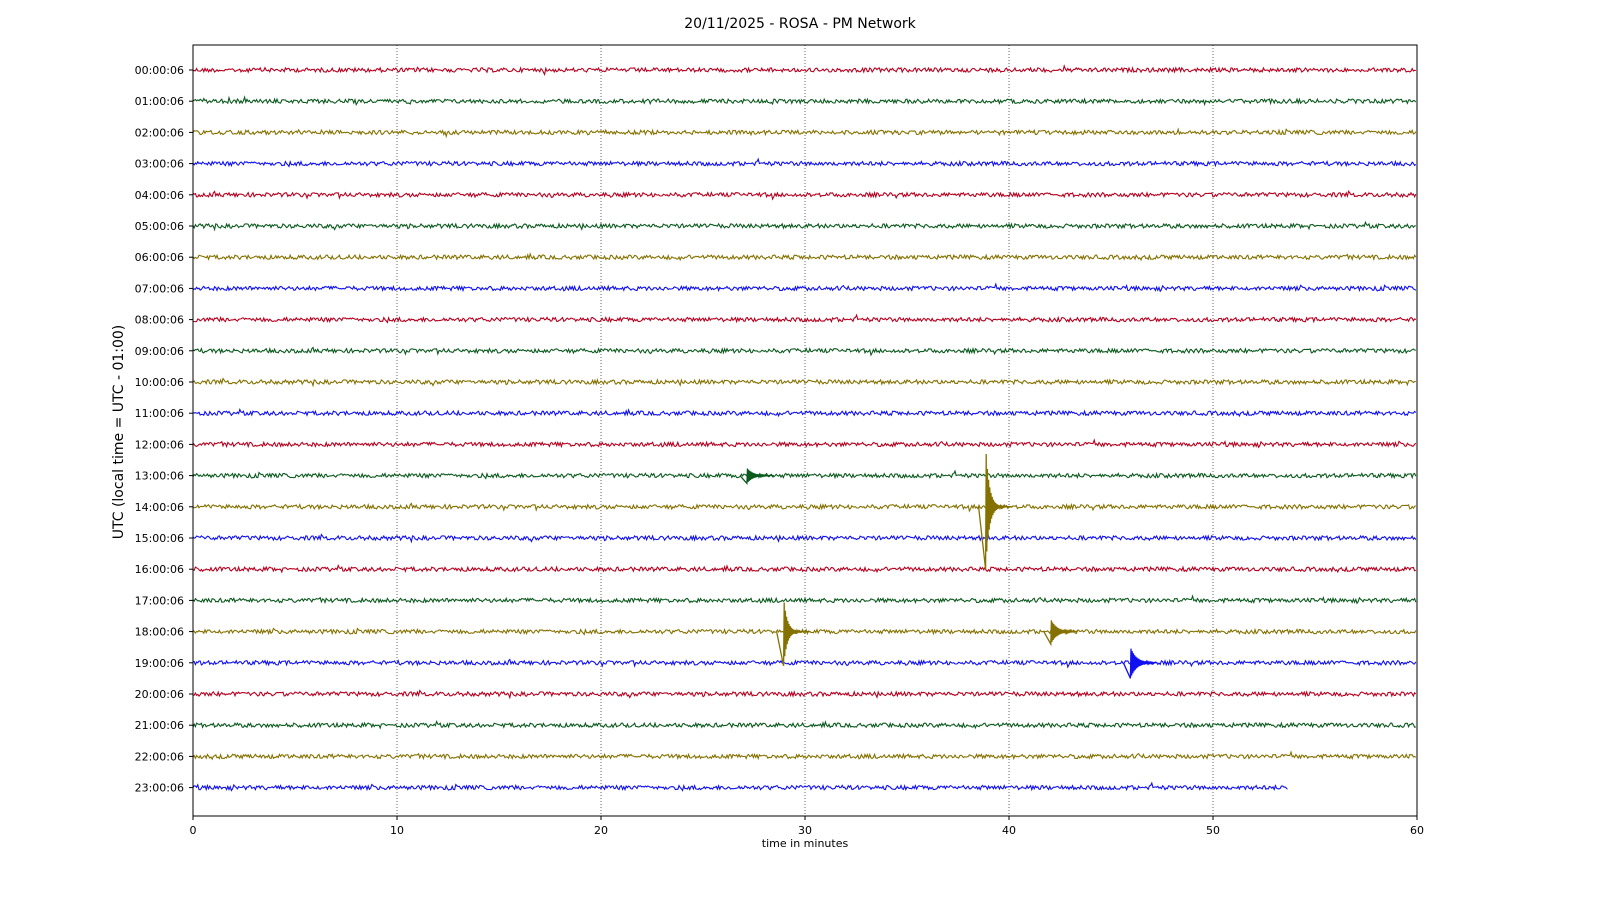 Image resolution: width=1600 pixels, height=900 pixels. What do you see at coordinates (159, 351) in the screenshot?
I see `y-tick-label-9: 09:00:06` at bounding box center [159, 351].